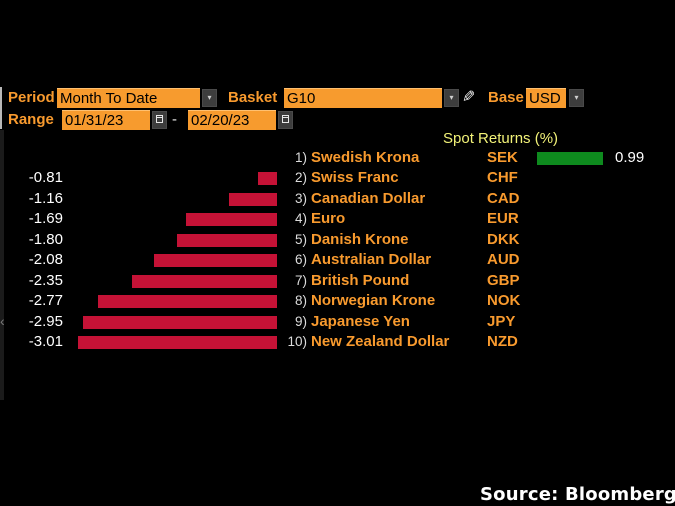 The width and height of the screenshot is (675, 506). Describe the element at coordinates (577, 494) in the screenshot. I see `source-credit: Source: Bloomberg` at that location.